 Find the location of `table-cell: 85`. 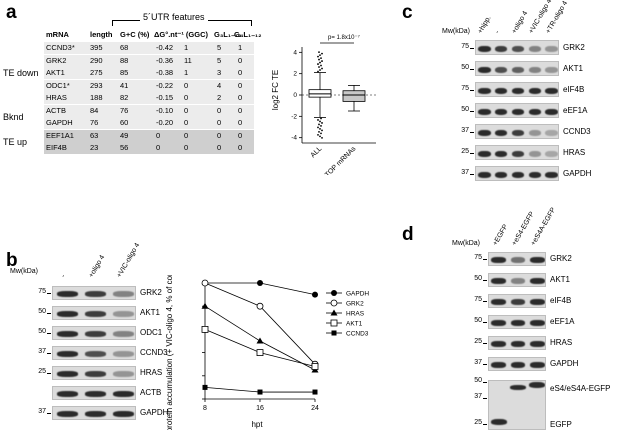

table-cell: 85 is located at coordinates (124, 72).